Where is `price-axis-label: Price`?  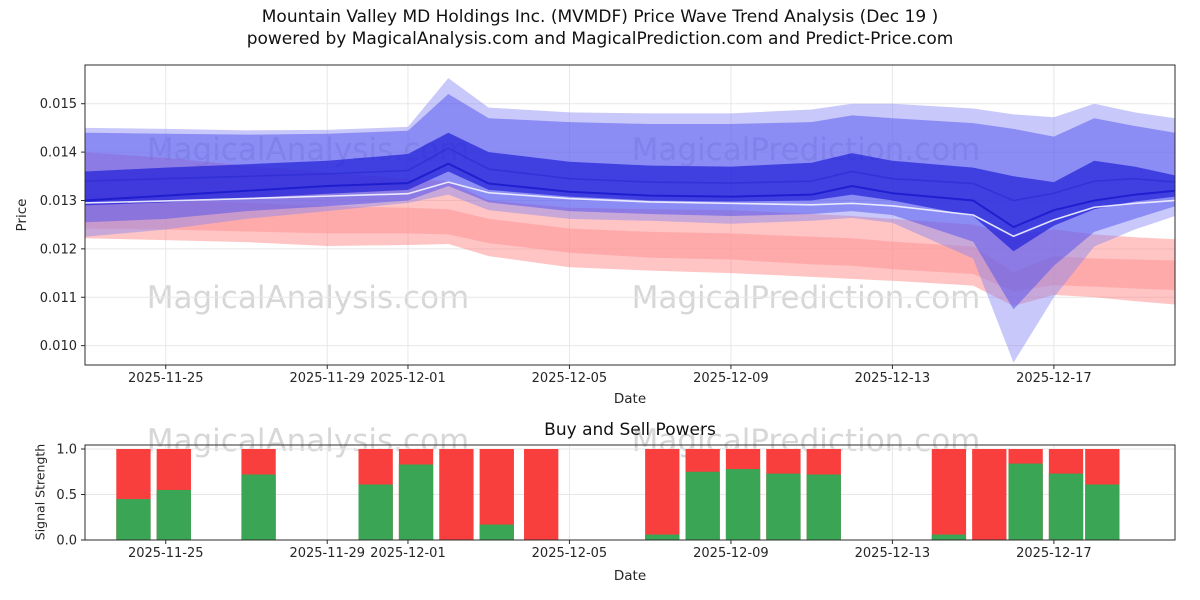
price-axis-label: Price is located at coordinates (22, 215).